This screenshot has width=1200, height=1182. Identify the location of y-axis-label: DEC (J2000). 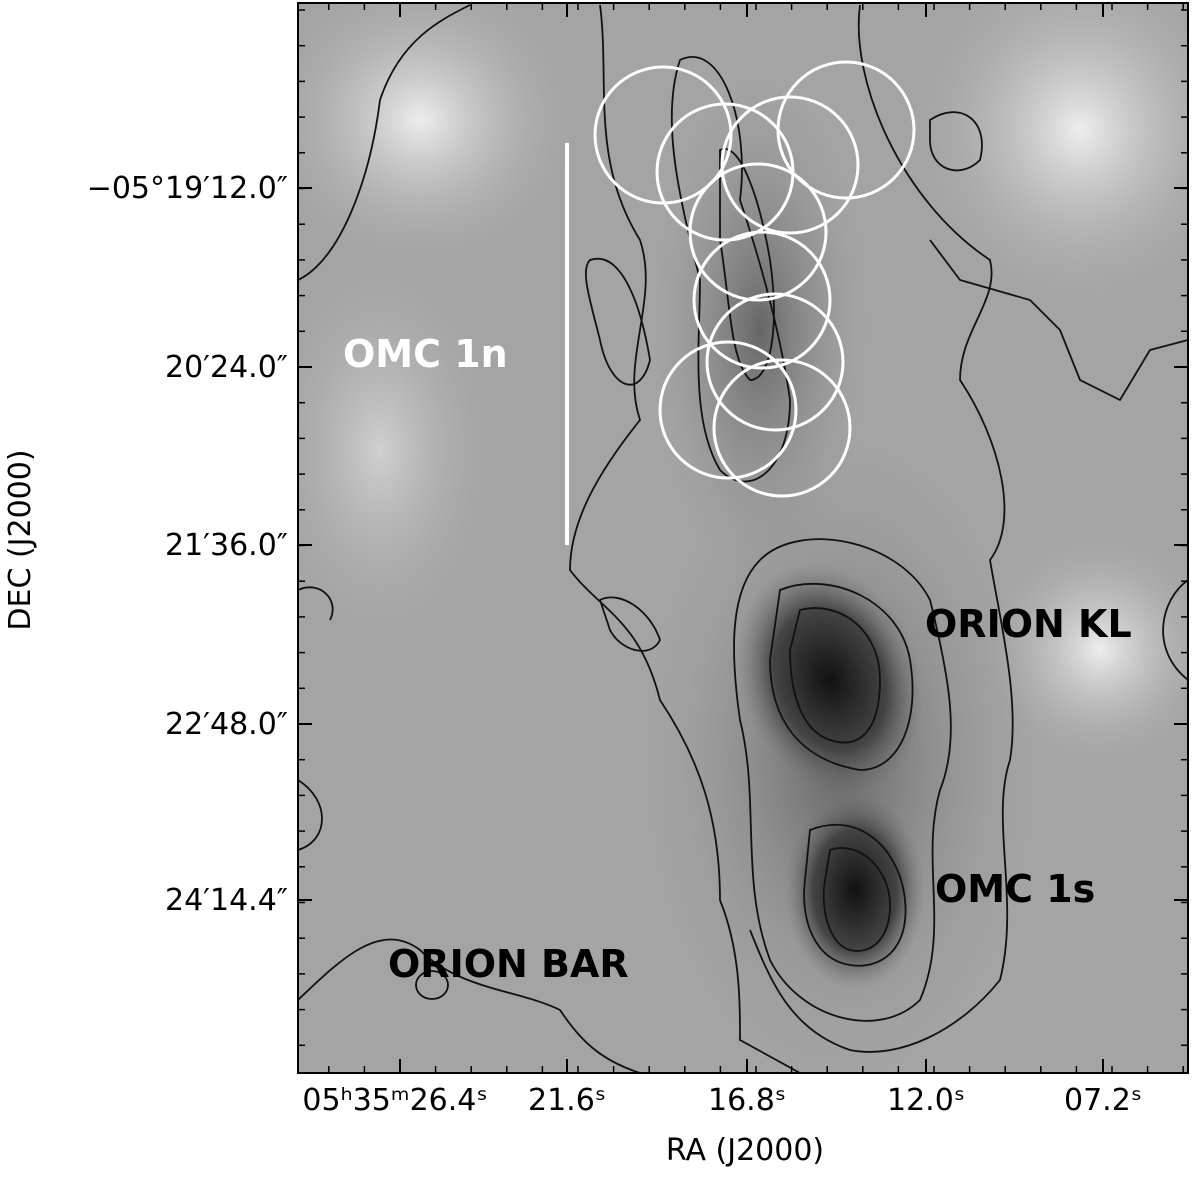
(20, 539).